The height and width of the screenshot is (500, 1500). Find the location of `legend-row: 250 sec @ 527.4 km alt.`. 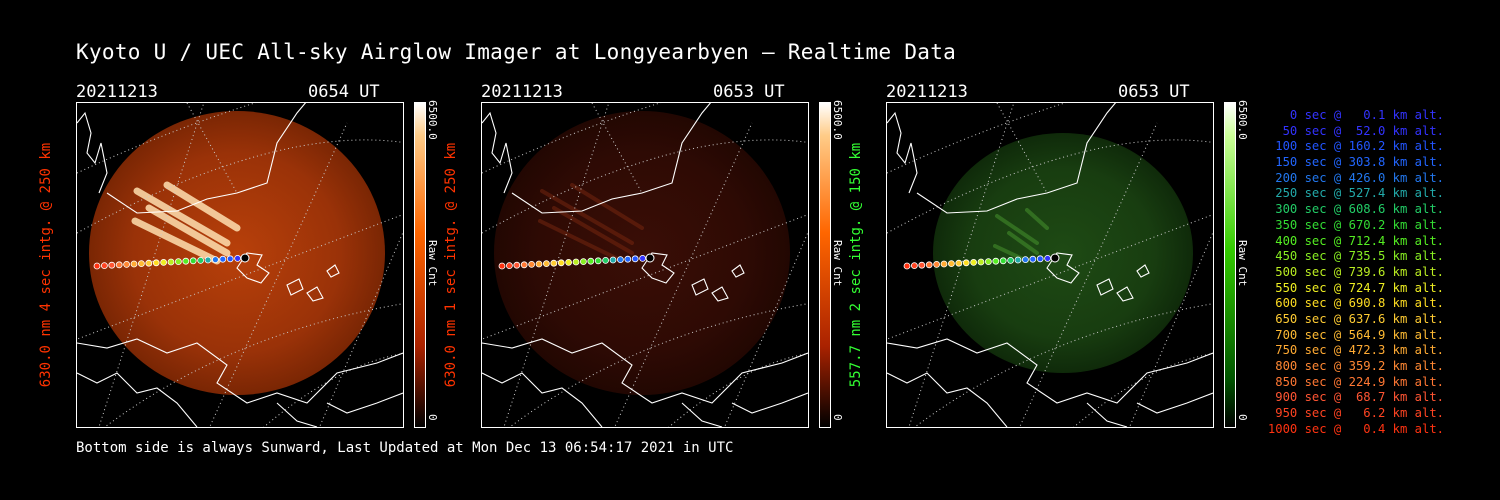

legend-row: 250 sec @ 527.4 km alt. is located at coordinates (1359, 193).